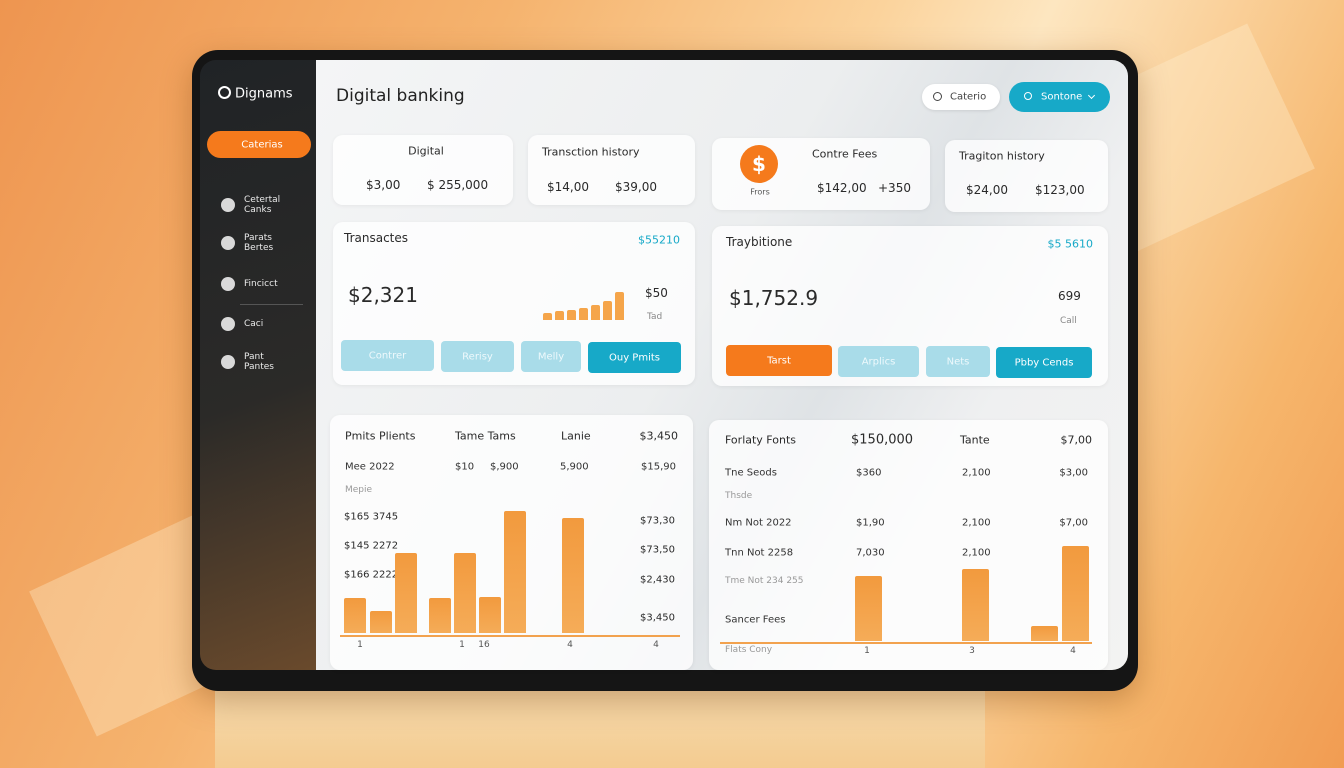 The width and height of the screenshot is (1344, 768). What do you see at coordinates (759, 553) in the screenshot?
I see `table-cell: Tnn Not 2258` at bounding box center [759, 553].